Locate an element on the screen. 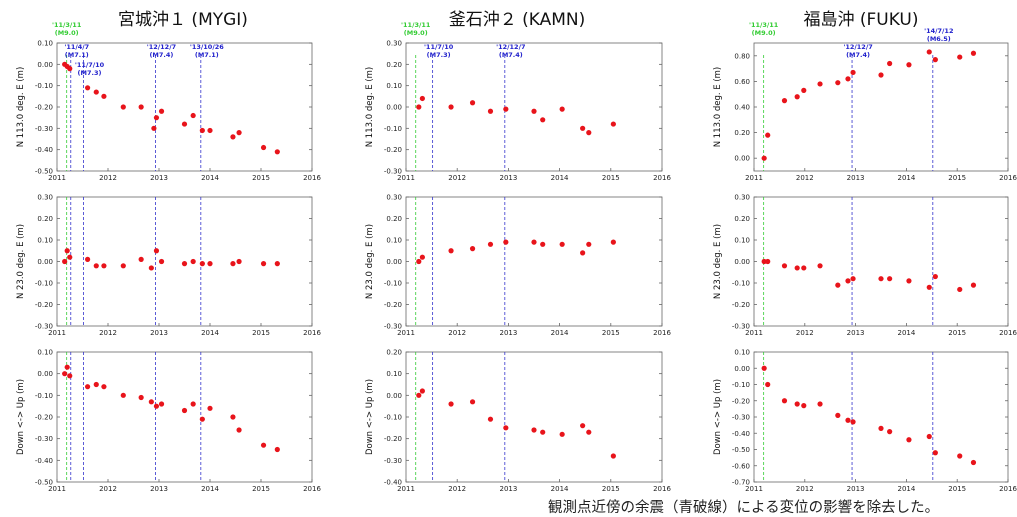 This screenshot has height=517, width=1017. footnote: 観測点近傍の余震（青破線）による変位の影響を除去した。 is located at coordinates (744, 508).